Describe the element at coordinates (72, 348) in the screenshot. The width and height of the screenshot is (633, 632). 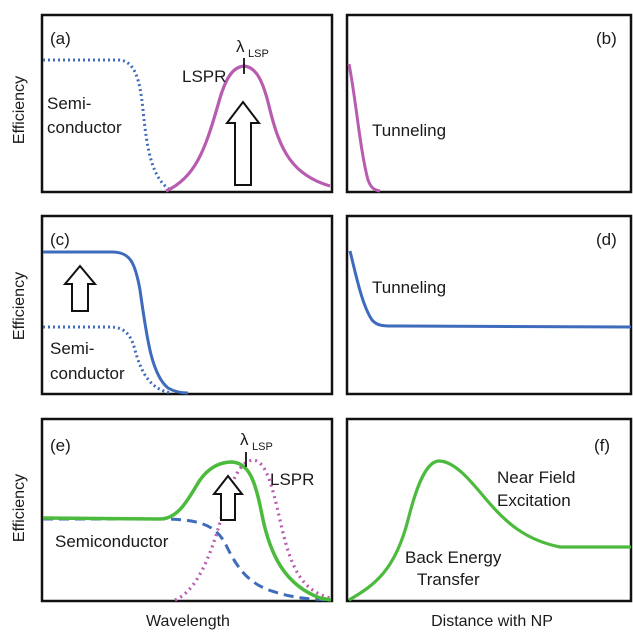
I see `panel-c-semi-label-1: Semi-` at that location.